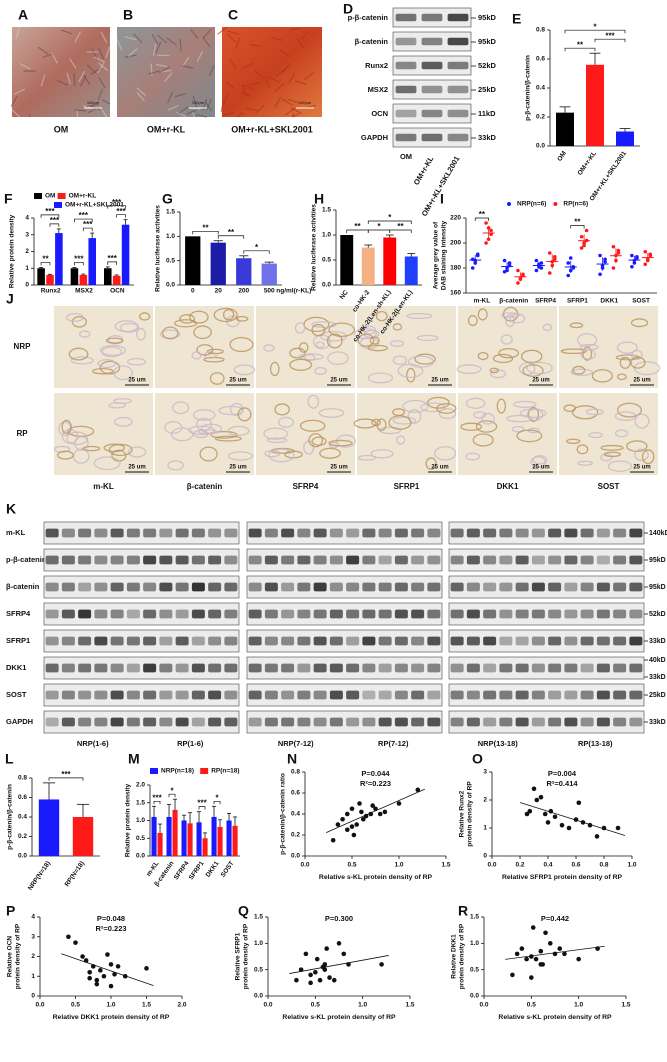 The width and height of the screenshot is (667, 1062). I want to click on x-tick-label: MSX2, so click(84, 291).